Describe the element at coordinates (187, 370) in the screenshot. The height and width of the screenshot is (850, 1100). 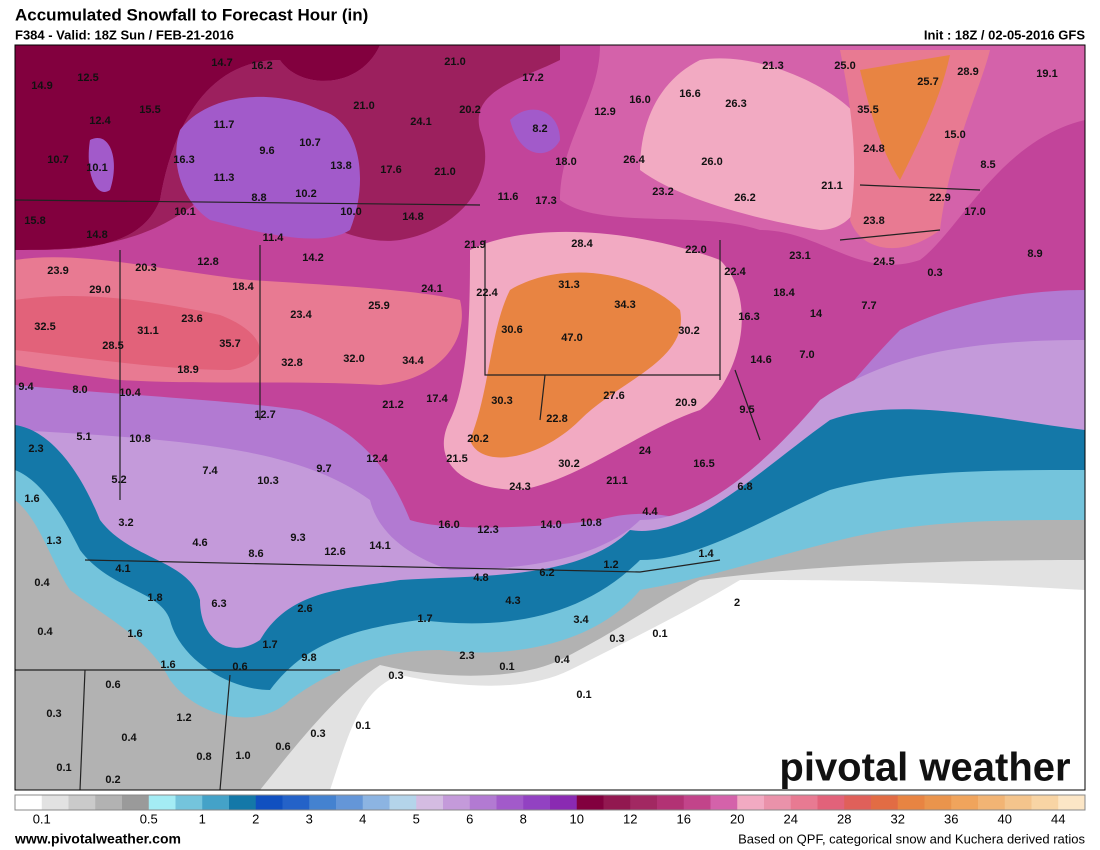
I see `snow-total-label: 18.9` at that location.